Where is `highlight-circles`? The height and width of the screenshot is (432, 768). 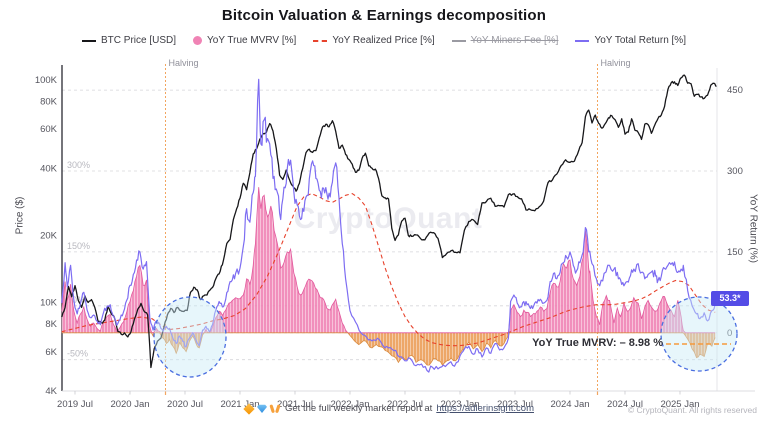
highlight-circles is located at coordinates (445, 337).